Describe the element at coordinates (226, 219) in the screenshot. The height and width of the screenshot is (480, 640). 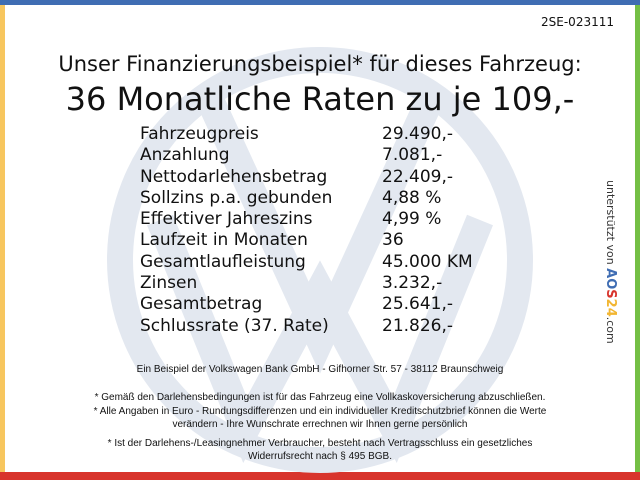
I see `row-label: Effektiver Jahreszins` at that location.